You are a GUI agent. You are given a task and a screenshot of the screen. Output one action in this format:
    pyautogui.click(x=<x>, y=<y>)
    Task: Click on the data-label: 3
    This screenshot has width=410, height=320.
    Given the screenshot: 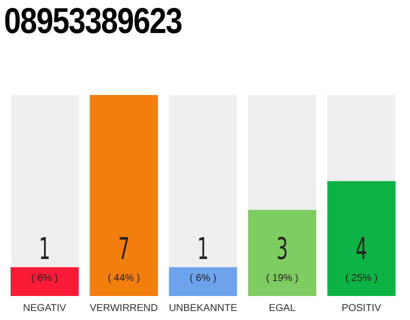 What is the action you would take?
    pyautogui.click(x=282, y=248)
    